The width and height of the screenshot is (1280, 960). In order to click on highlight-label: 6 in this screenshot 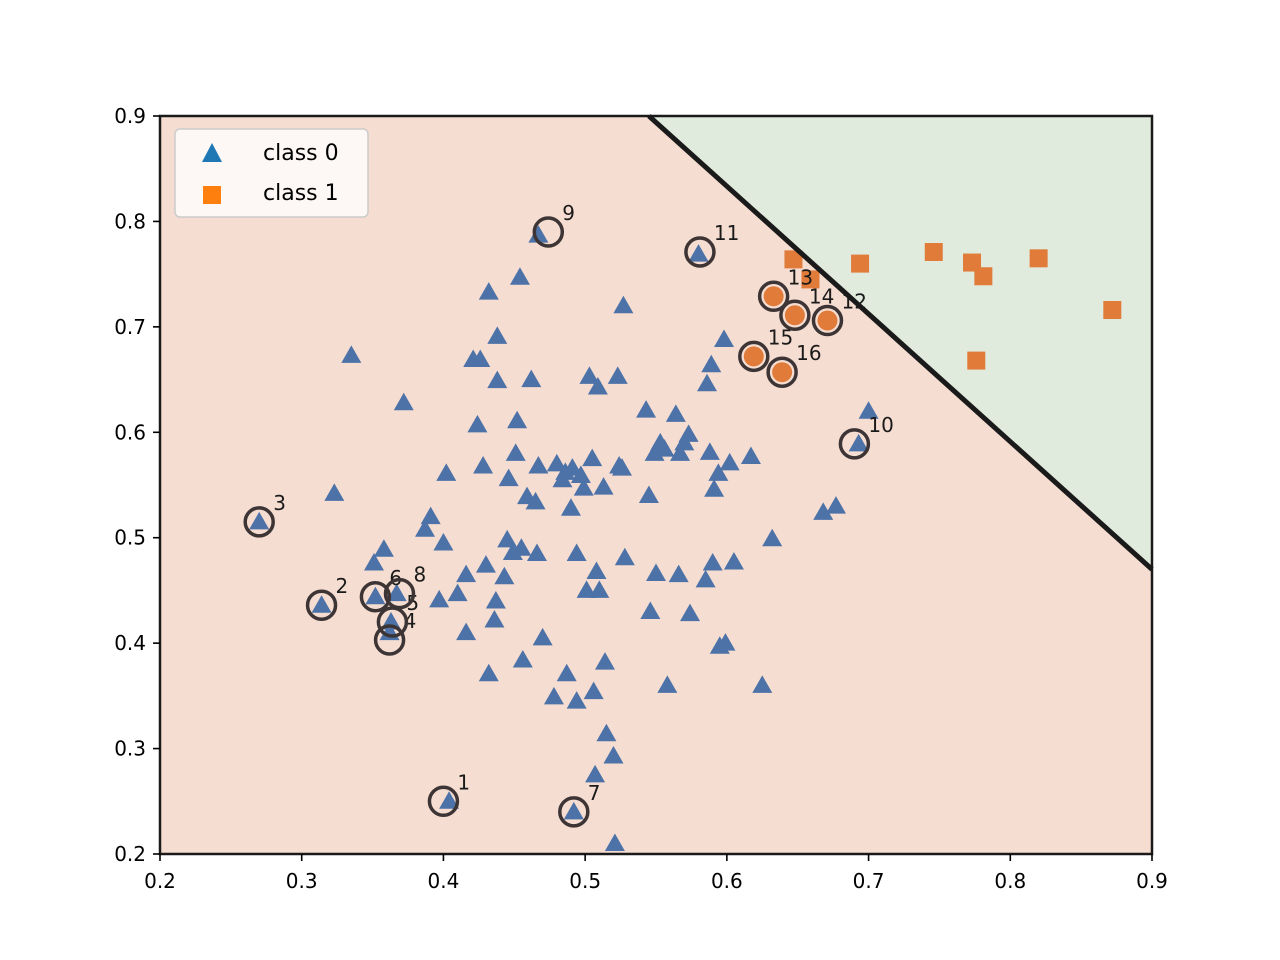, I will do `click(395, 578)`.